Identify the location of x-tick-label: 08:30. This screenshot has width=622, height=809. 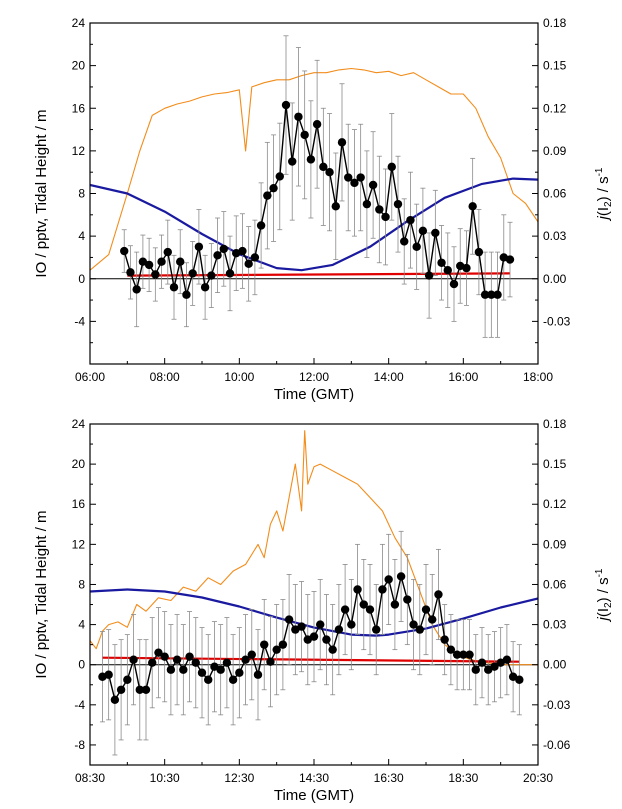
(90, 778).